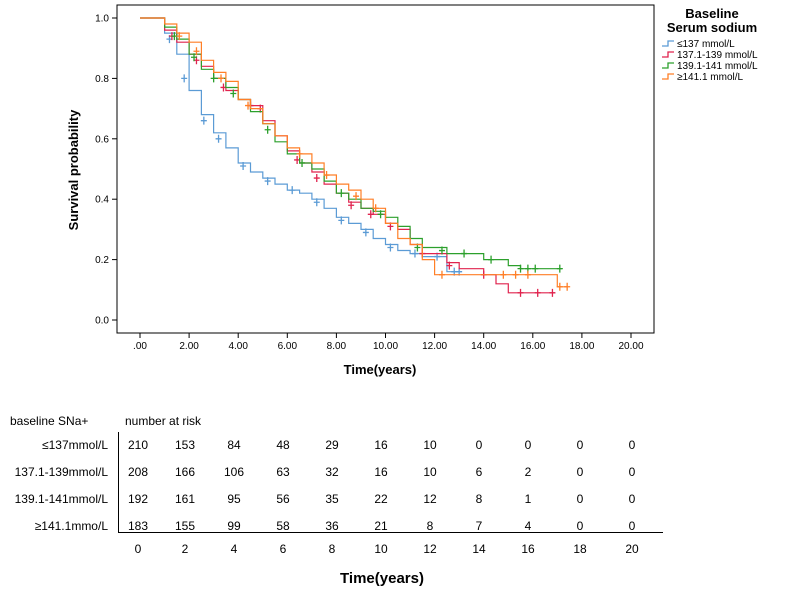 The width and height of the screenshot is (787, 591). I want to click on risk-count: 4, so click(528, 526).